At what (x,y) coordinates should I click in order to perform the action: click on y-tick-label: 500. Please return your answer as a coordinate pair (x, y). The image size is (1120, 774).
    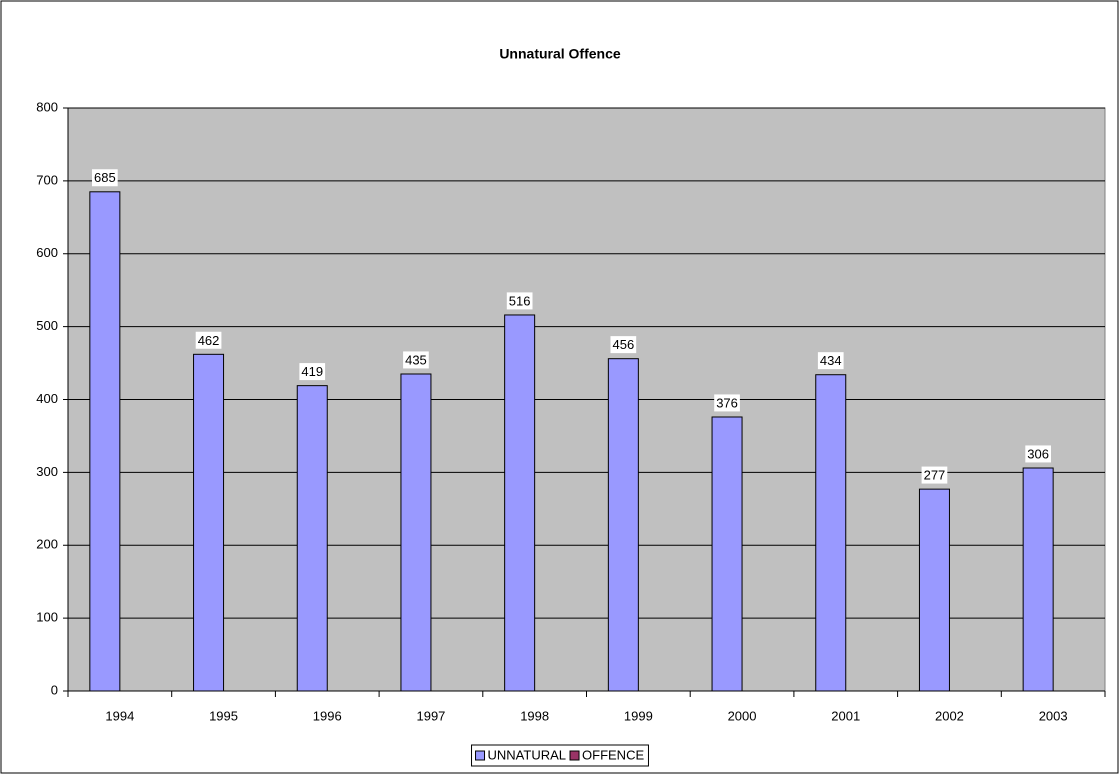
    Looking at the image, I should click on (47, 325).